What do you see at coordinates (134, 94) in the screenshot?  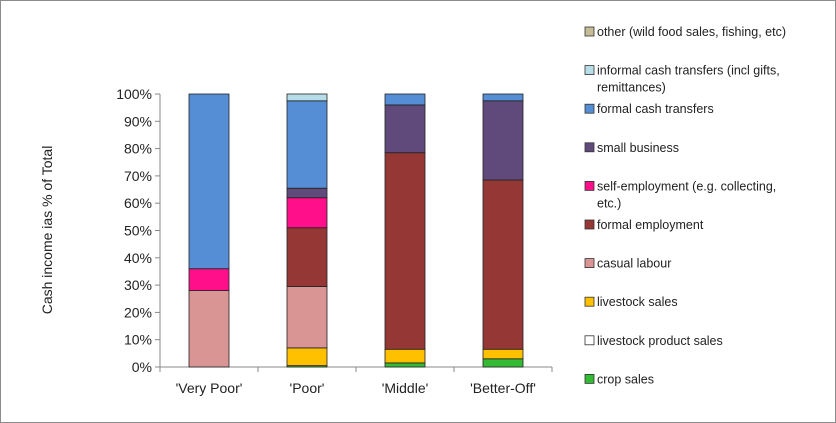 I see `y-tick-label: 100%` at bounding box center [134, 94].